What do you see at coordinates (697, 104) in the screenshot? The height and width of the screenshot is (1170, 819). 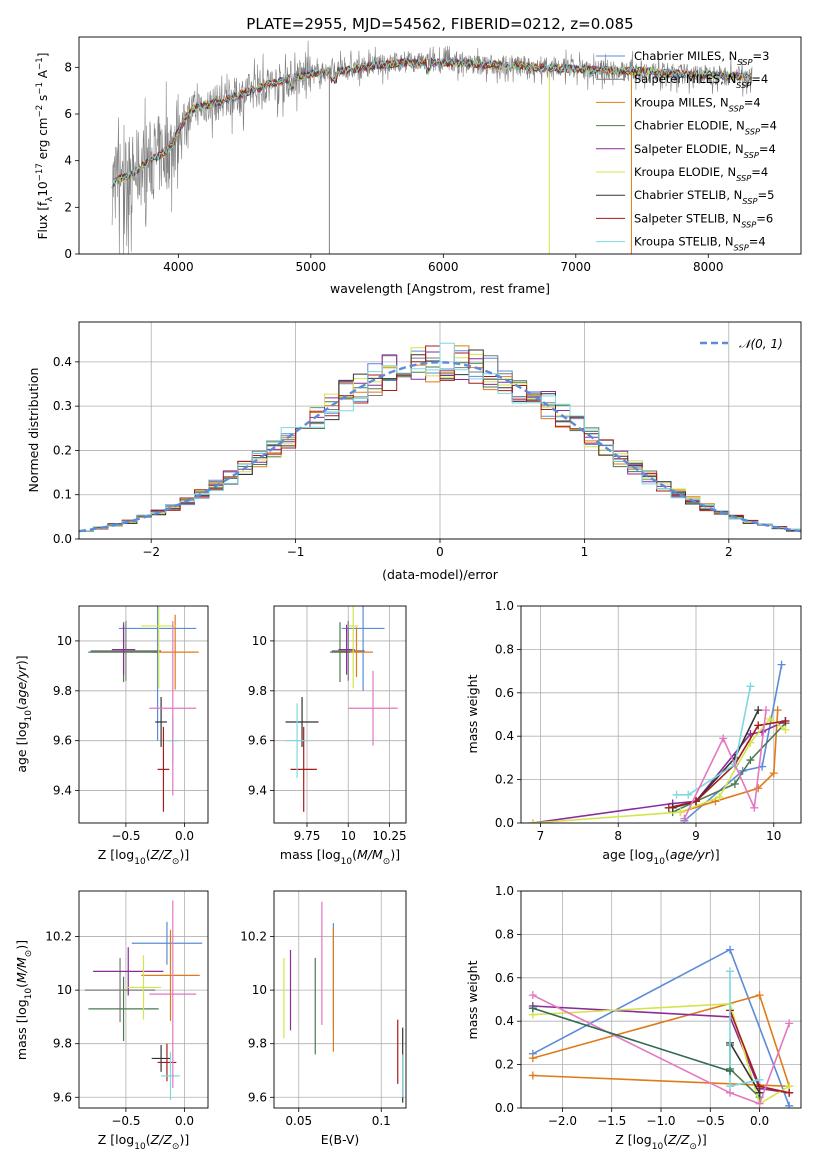 I see `legend-label: Kroupa MILES, NSSP=4` at bounding box center [697, 104].